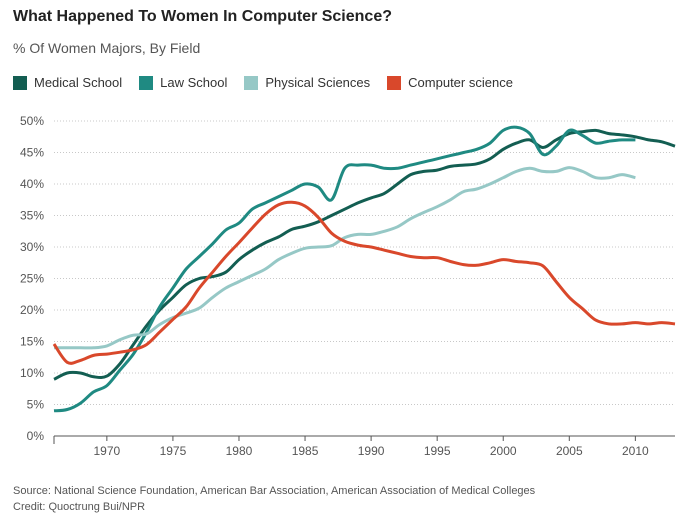 This screenshot has width=700, height=523. Describe the element at coordinates (437, 451) in the screenshot. I see `x-tick-label: 1995` at that location.